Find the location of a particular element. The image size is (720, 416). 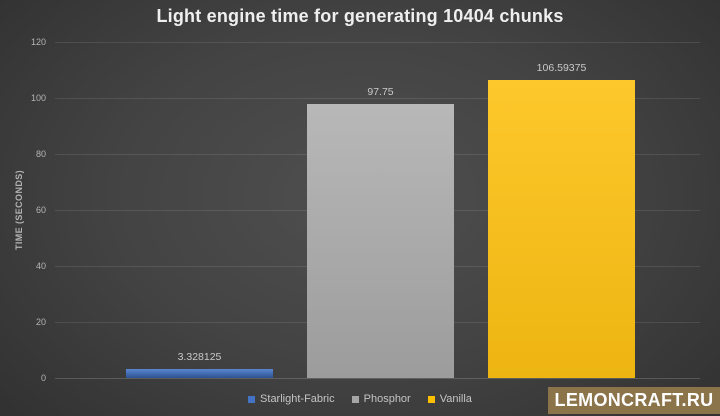

ytick-label-80: 80 is located at coordinates (40, 154).